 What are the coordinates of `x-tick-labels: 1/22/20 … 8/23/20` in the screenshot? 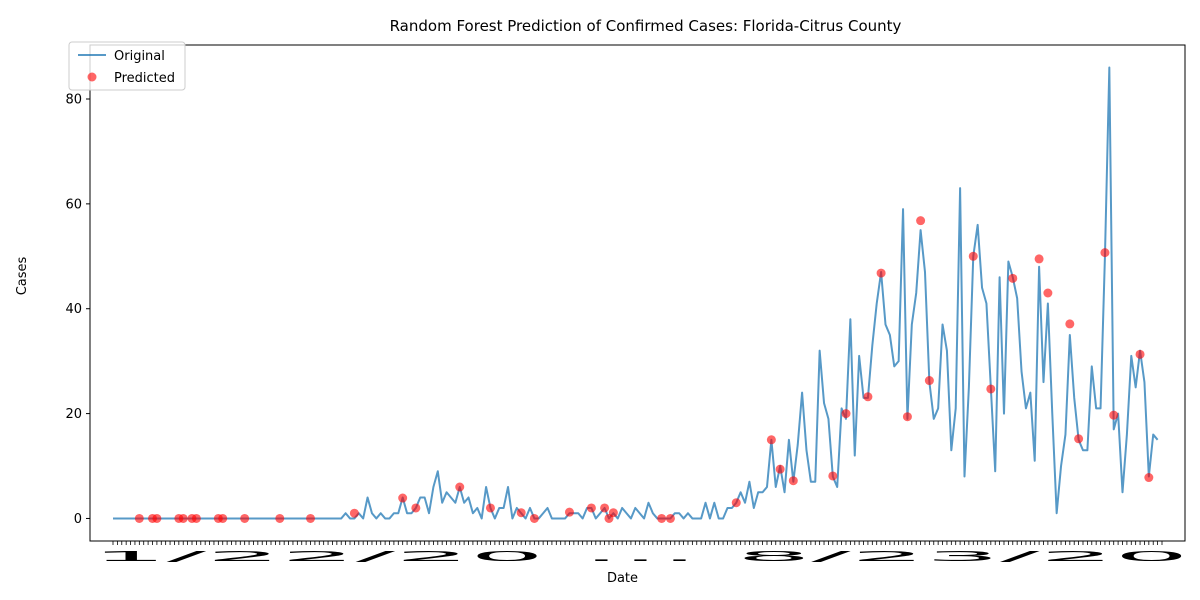 It's located at (640, 557).